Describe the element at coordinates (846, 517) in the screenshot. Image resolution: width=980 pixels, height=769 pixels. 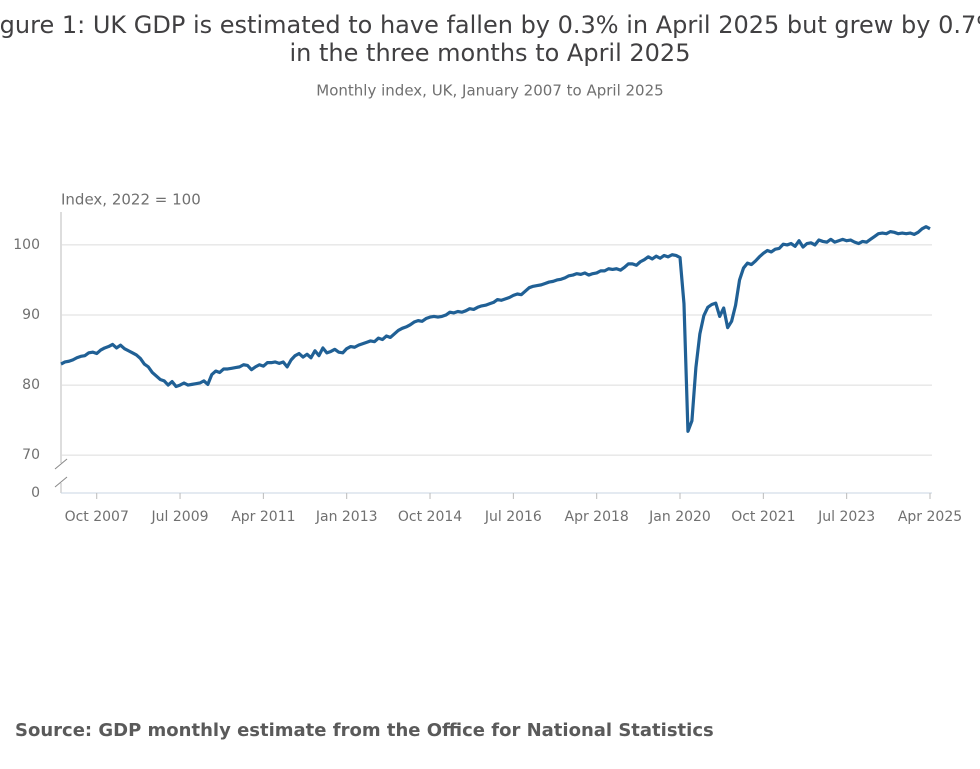
I see `x-tick-label: Jul 2023` at that location.